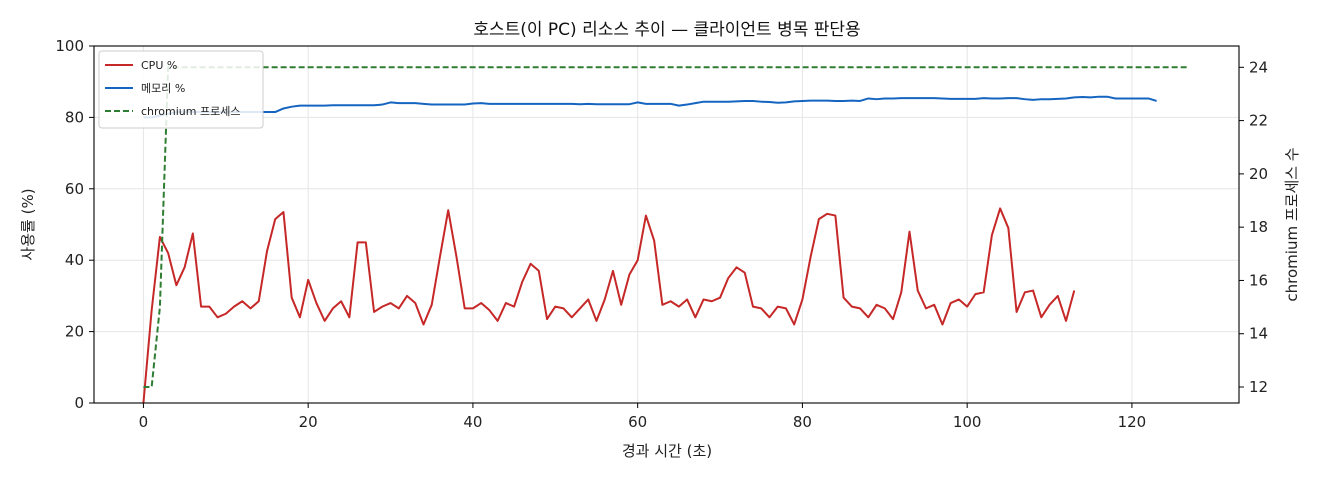  Describe the element at coordinates (1258, 67) in the screenshot. I see `y2-tick-label: 24` at that location.